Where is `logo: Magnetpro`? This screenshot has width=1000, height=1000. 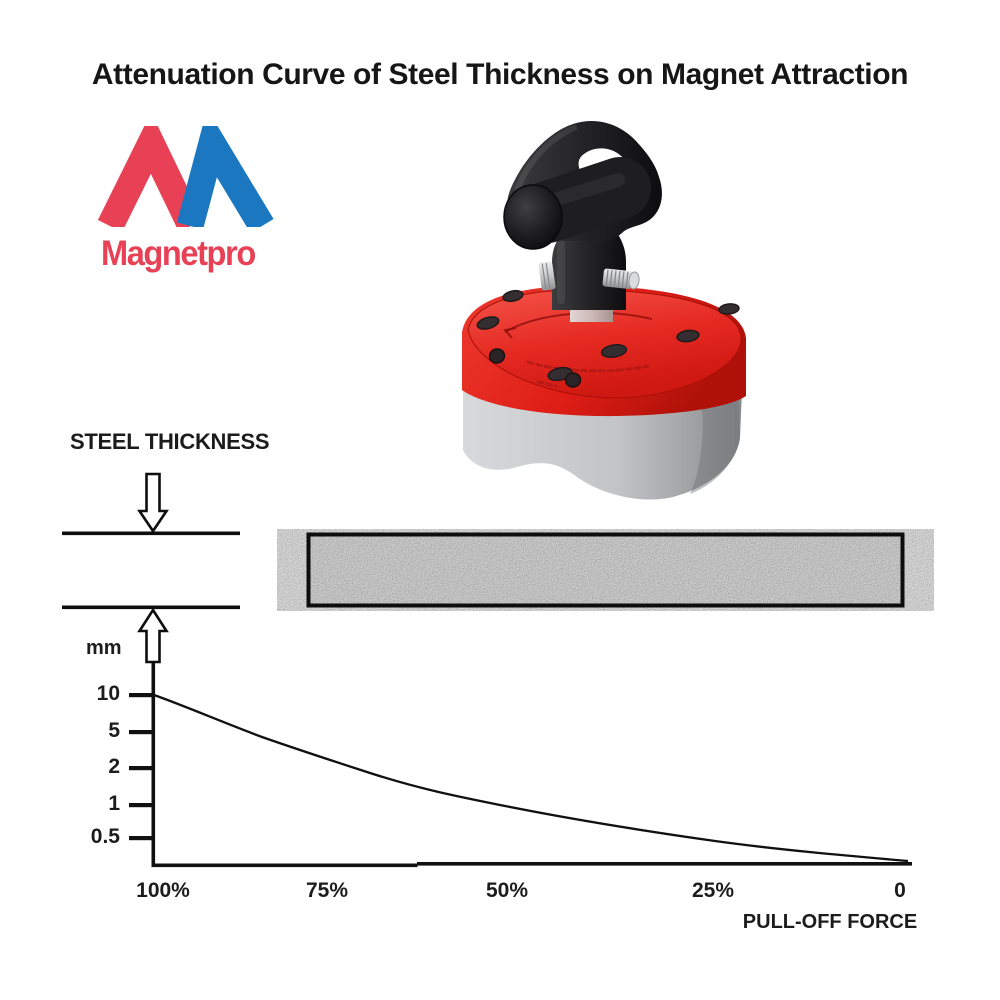
logo: Magnetpro is located at coordinates (200, 202).